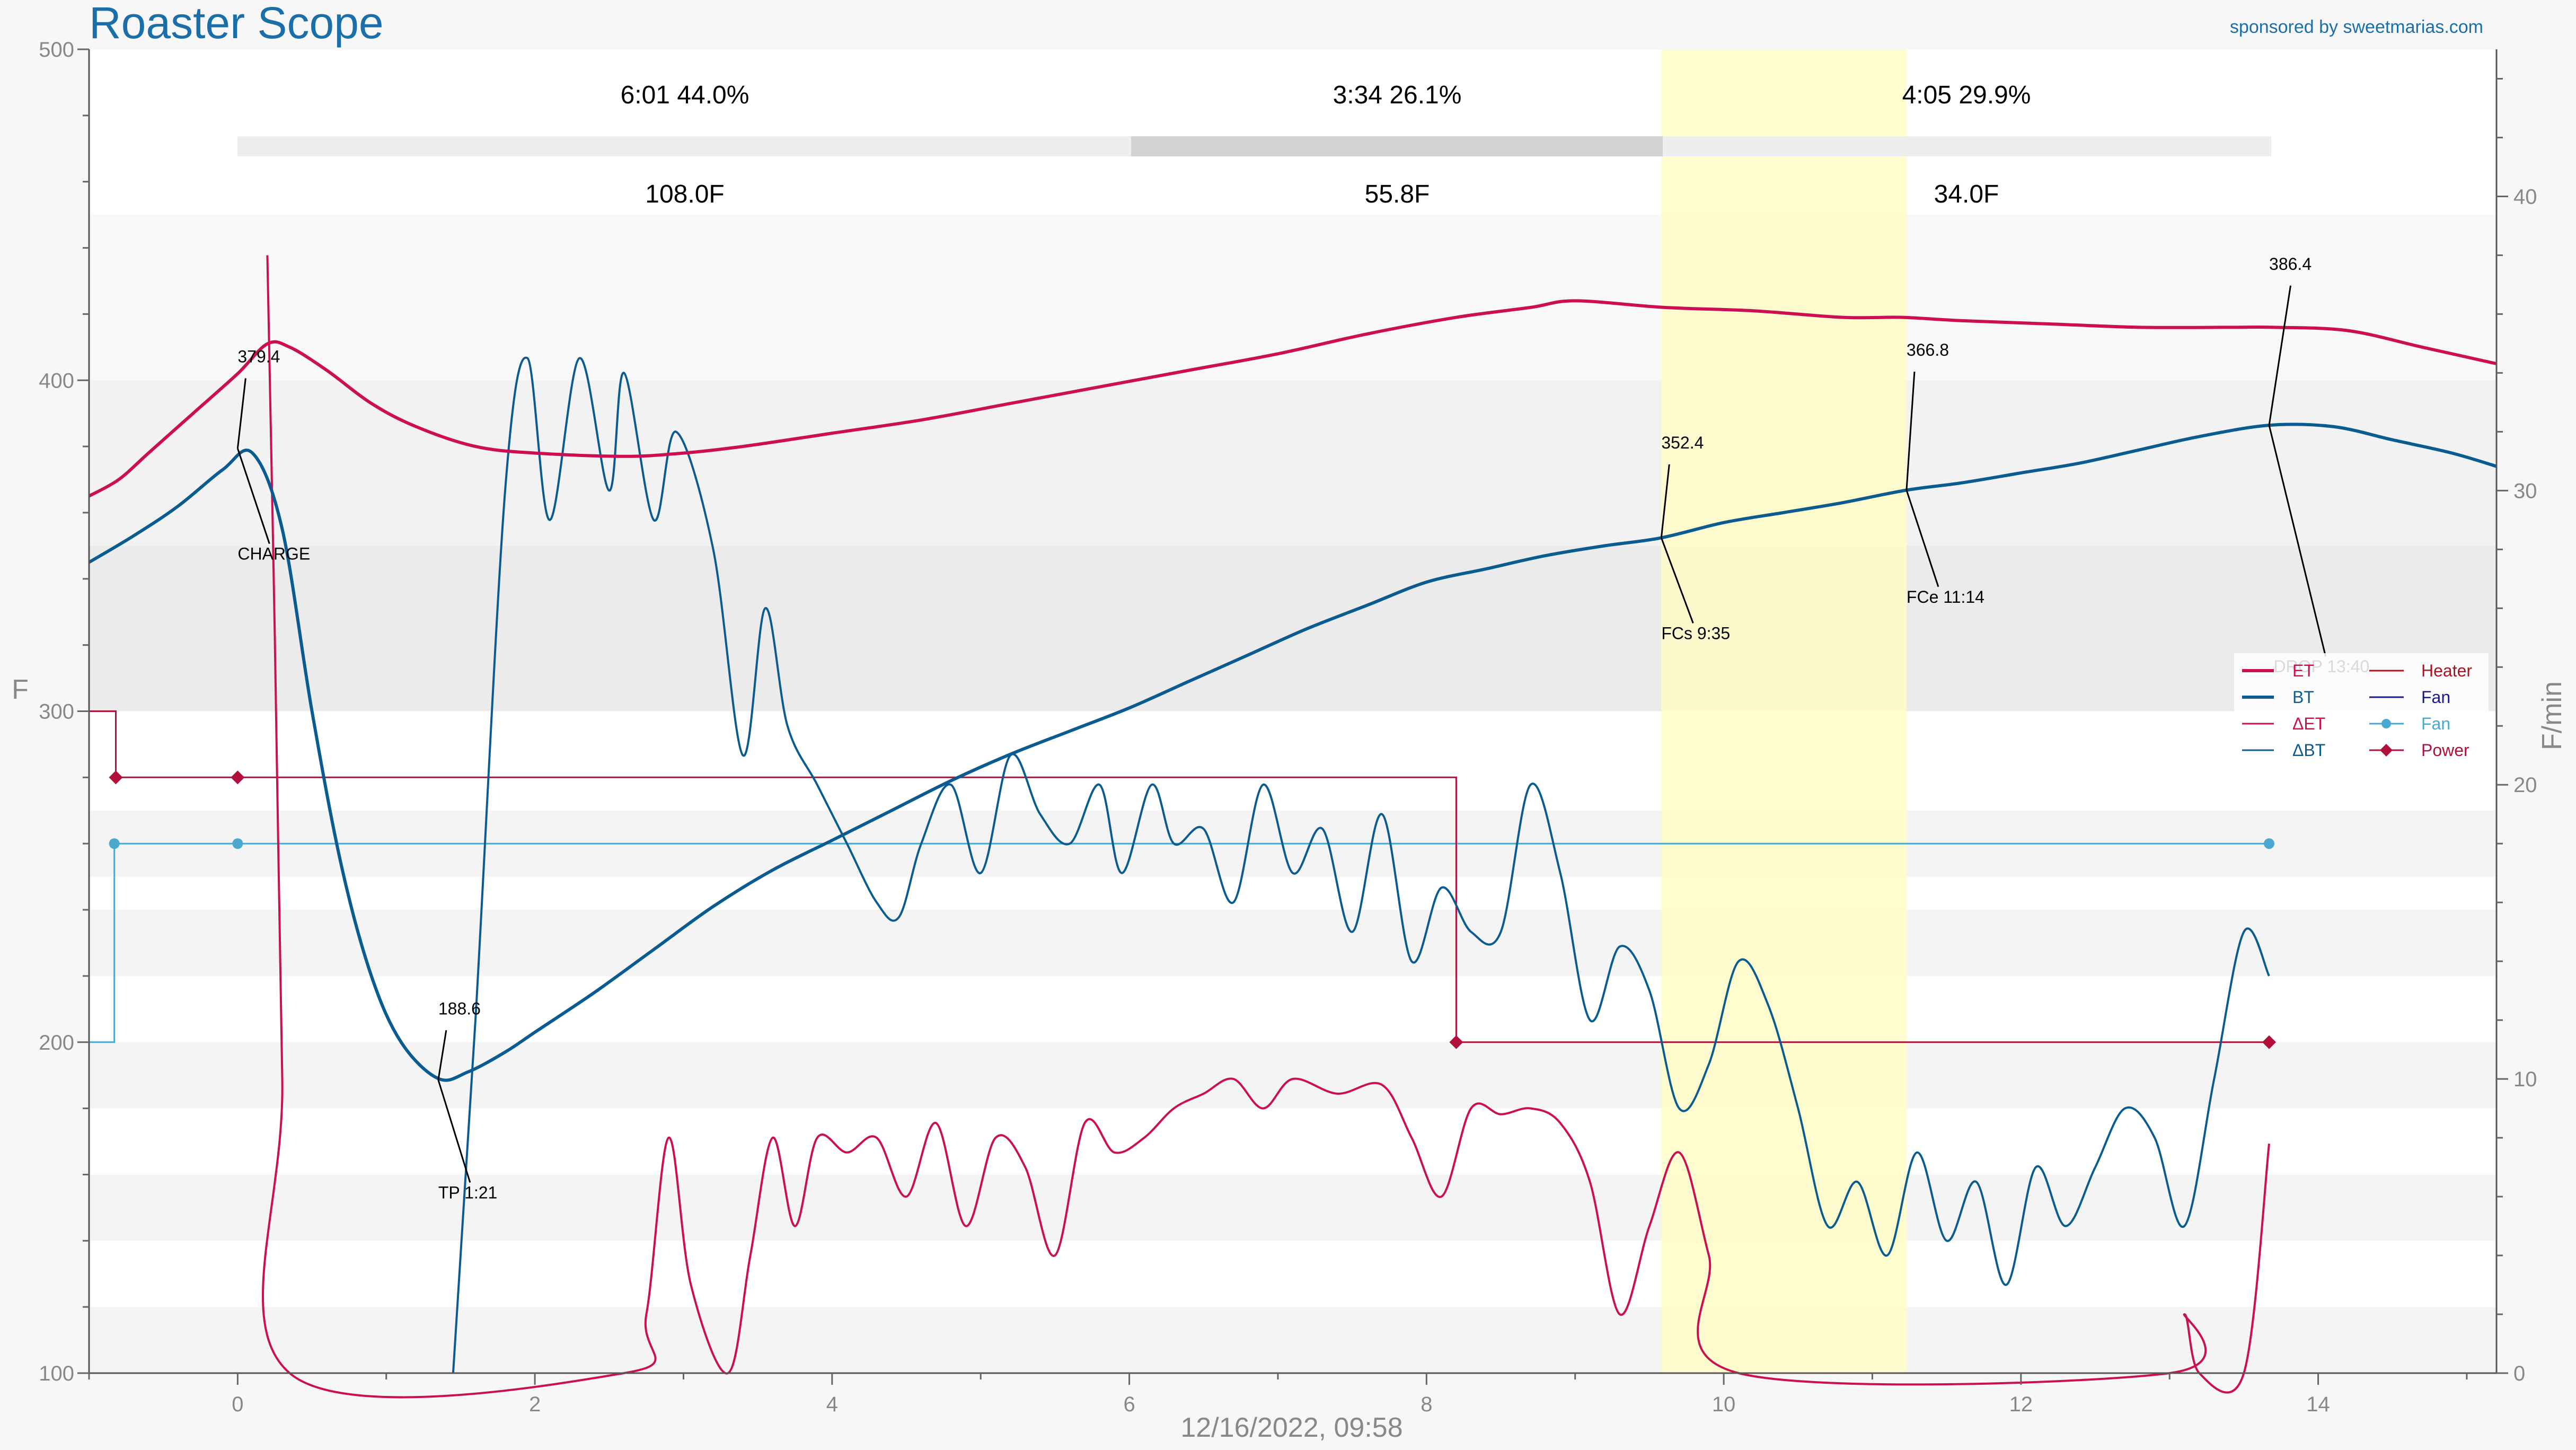 This screenshot has width=2576, height=1450. What do you see at coordinates (459, 1008) in the screenshot?
I see `event-temp: 188.6` at bounding box center [459, 1008].